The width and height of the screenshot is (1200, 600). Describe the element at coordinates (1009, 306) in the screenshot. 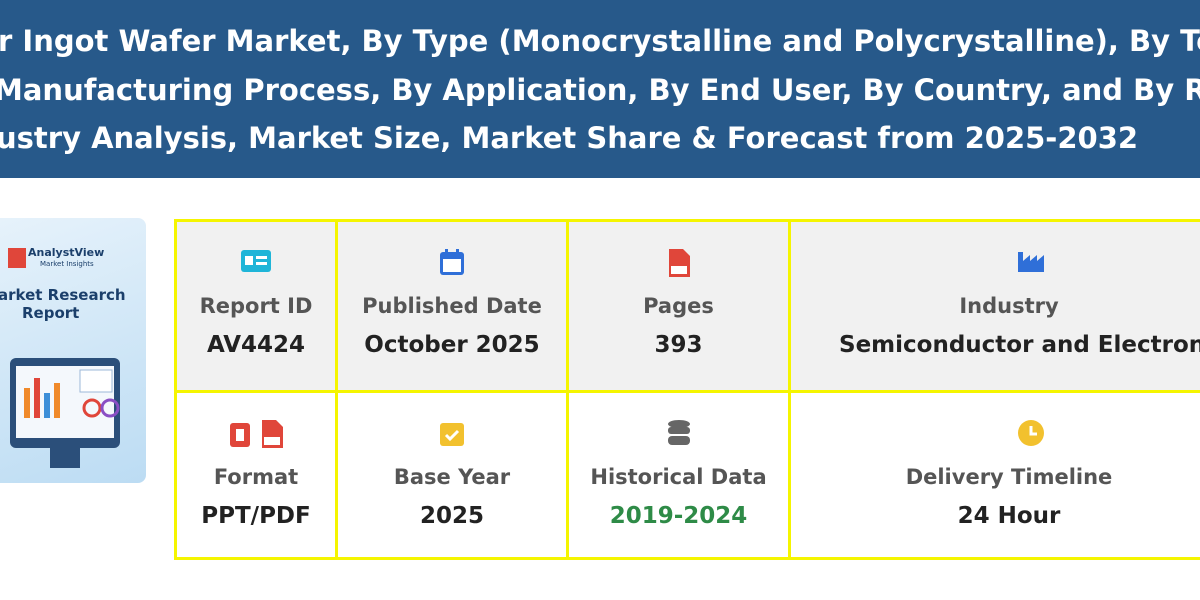

I see `detail-label: Industry` at that location.